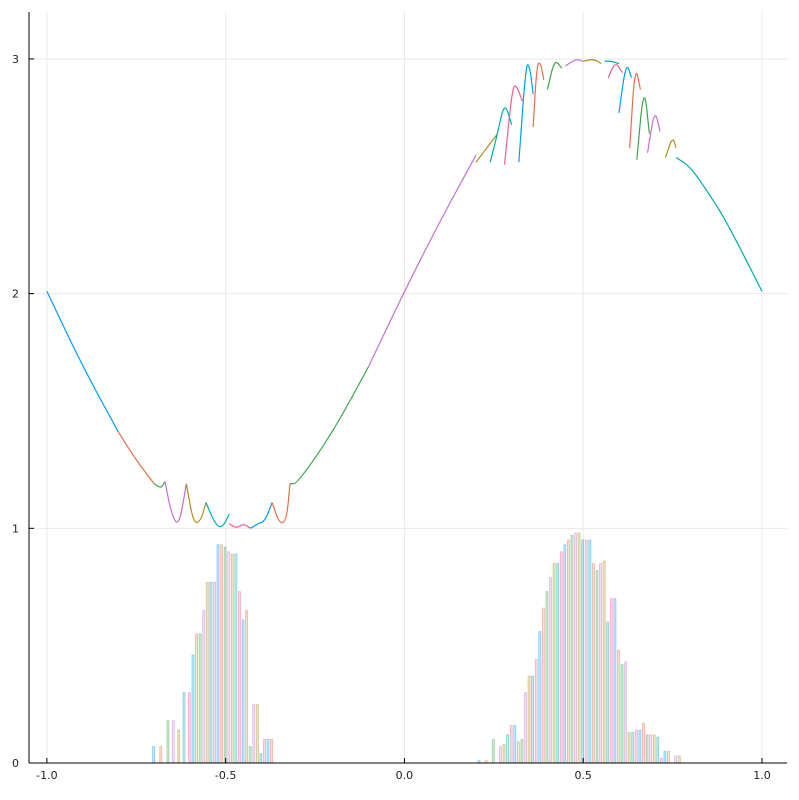 The image size is (799, 800). What do you see at coordinates (15, 294) in the screenshot?
I see `y-tick-label: 2` at bounding box center [15, 294].